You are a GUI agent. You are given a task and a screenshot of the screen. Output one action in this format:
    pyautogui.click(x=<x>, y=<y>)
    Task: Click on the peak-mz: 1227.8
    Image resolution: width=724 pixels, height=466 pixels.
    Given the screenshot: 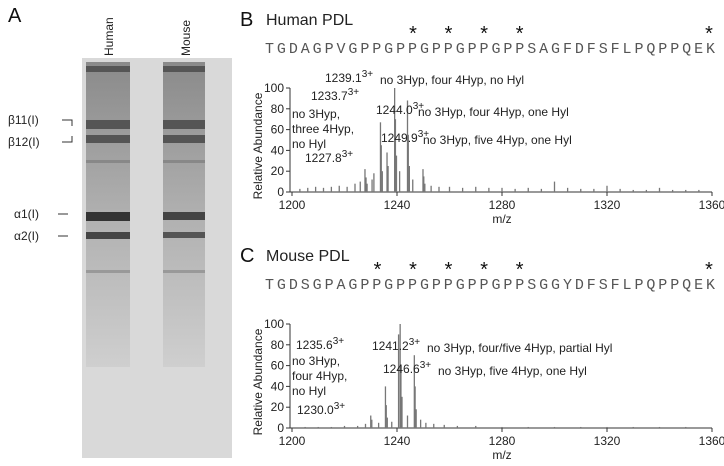 What is the action you would take?
    pyautogui.click(x=323, y=158)
    